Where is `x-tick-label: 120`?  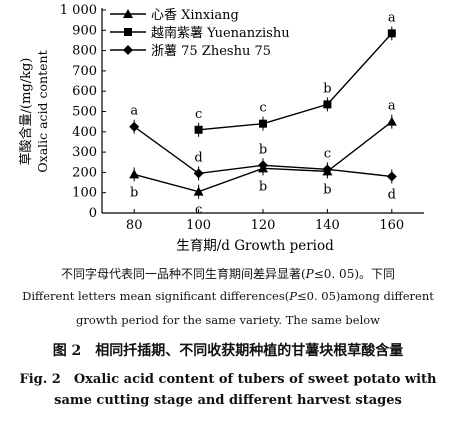 x-tick-label: 120 is located at coordinates (263, 225).